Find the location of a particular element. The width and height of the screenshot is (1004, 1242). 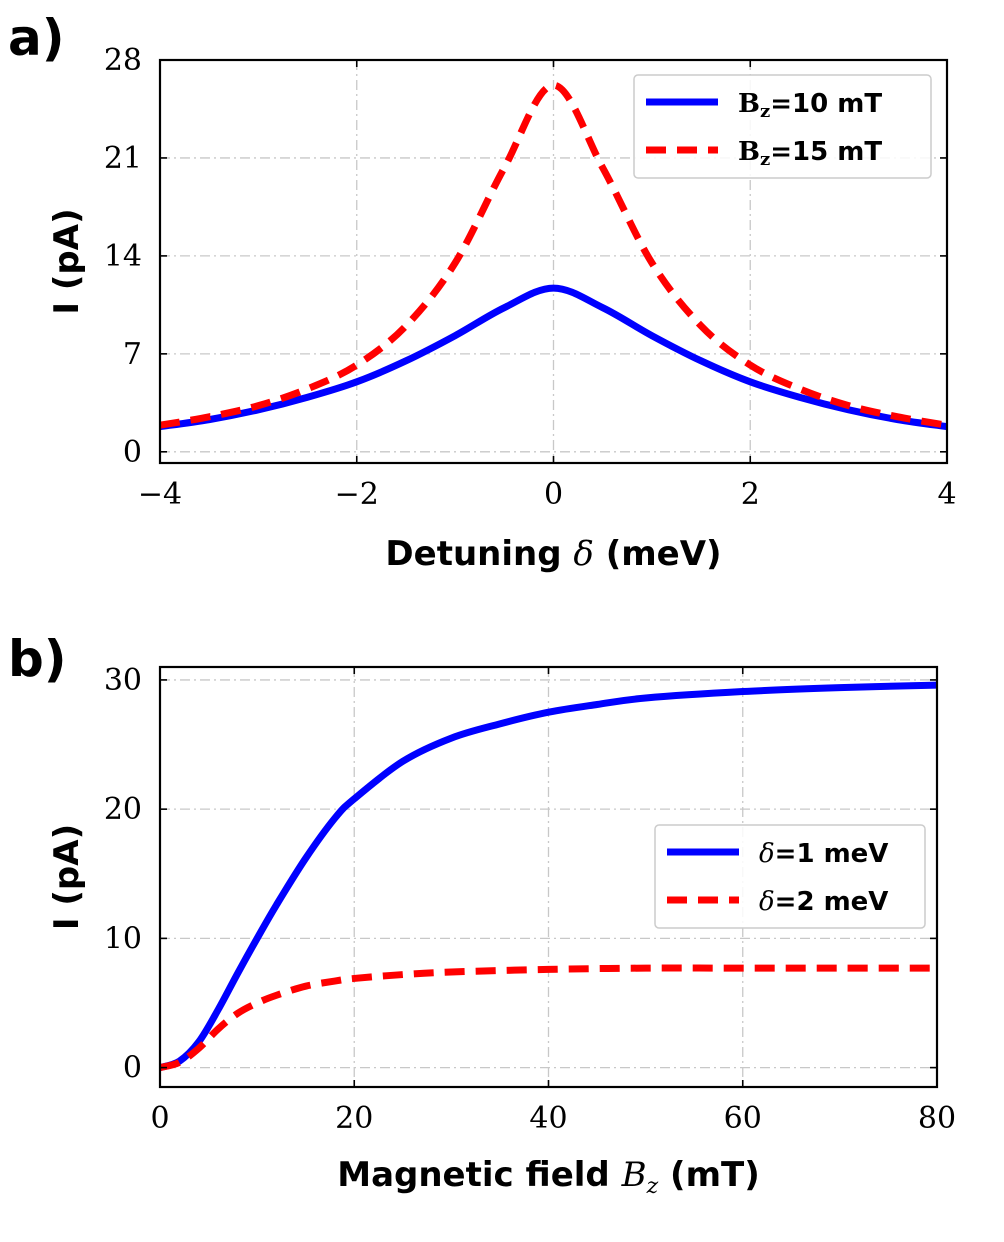

y-tick-label-1: 10 is located at coordinates (123, 938).